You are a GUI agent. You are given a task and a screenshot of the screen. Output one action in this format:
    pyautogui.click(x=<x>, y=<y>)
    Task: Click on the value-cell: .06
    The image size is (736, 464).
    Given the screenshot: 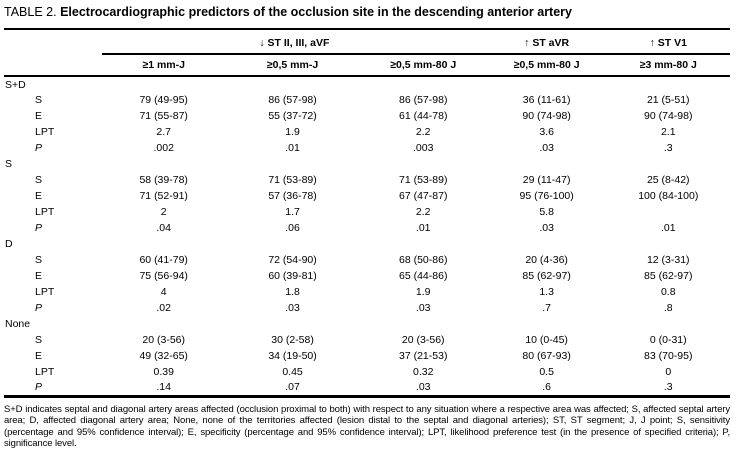 What is the action you would take?
    pyautogui.click(x=292, y=228)
    